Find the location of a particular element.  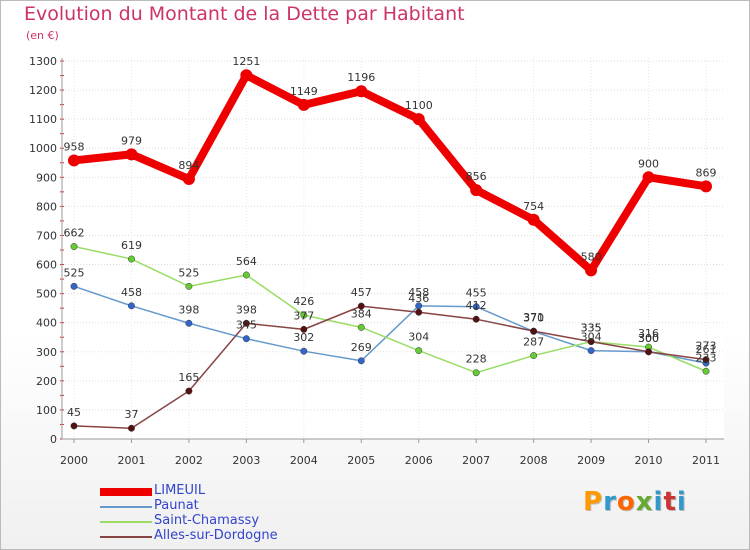

data-label-Paunat: 370 is located at coordinates (533, 317).